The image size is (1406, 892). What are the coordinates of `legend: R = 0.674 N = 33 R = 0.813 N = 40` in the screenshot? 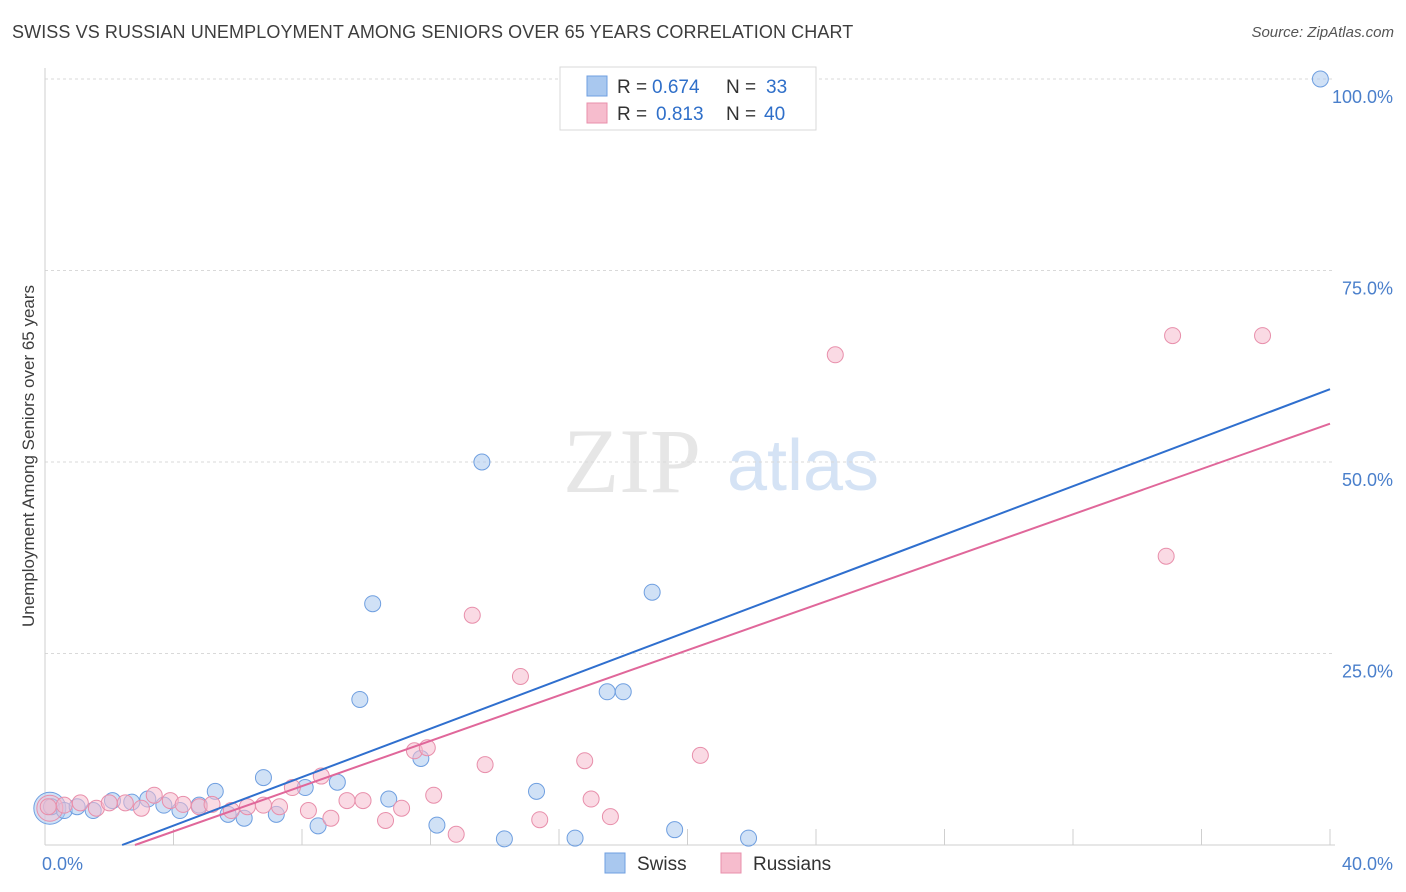 It's located at (688, 98).